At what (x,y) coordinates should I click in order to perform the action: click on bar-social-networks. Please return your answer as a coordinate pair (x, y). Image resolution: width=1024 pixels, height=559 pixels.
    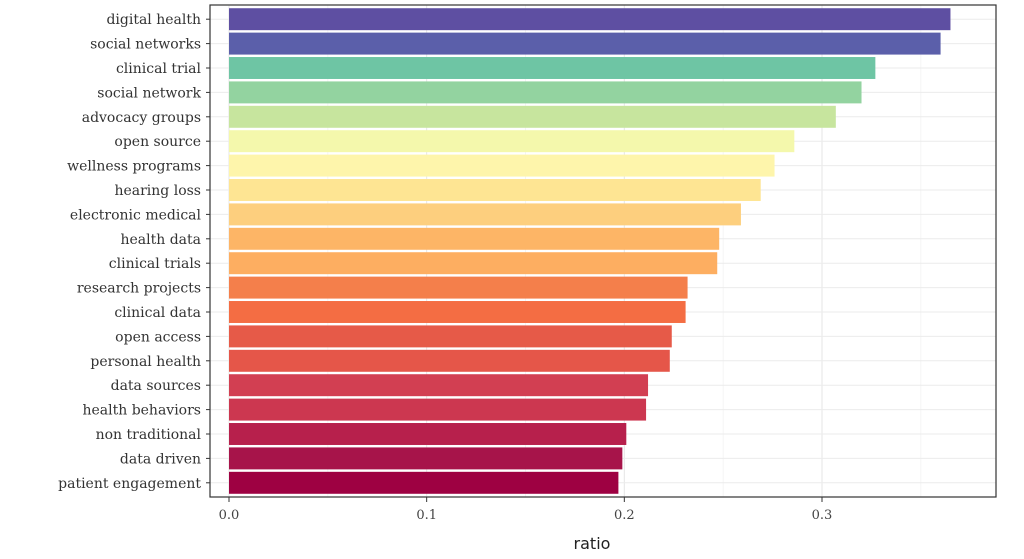
    Looking at the image, I should click on (585, 43).